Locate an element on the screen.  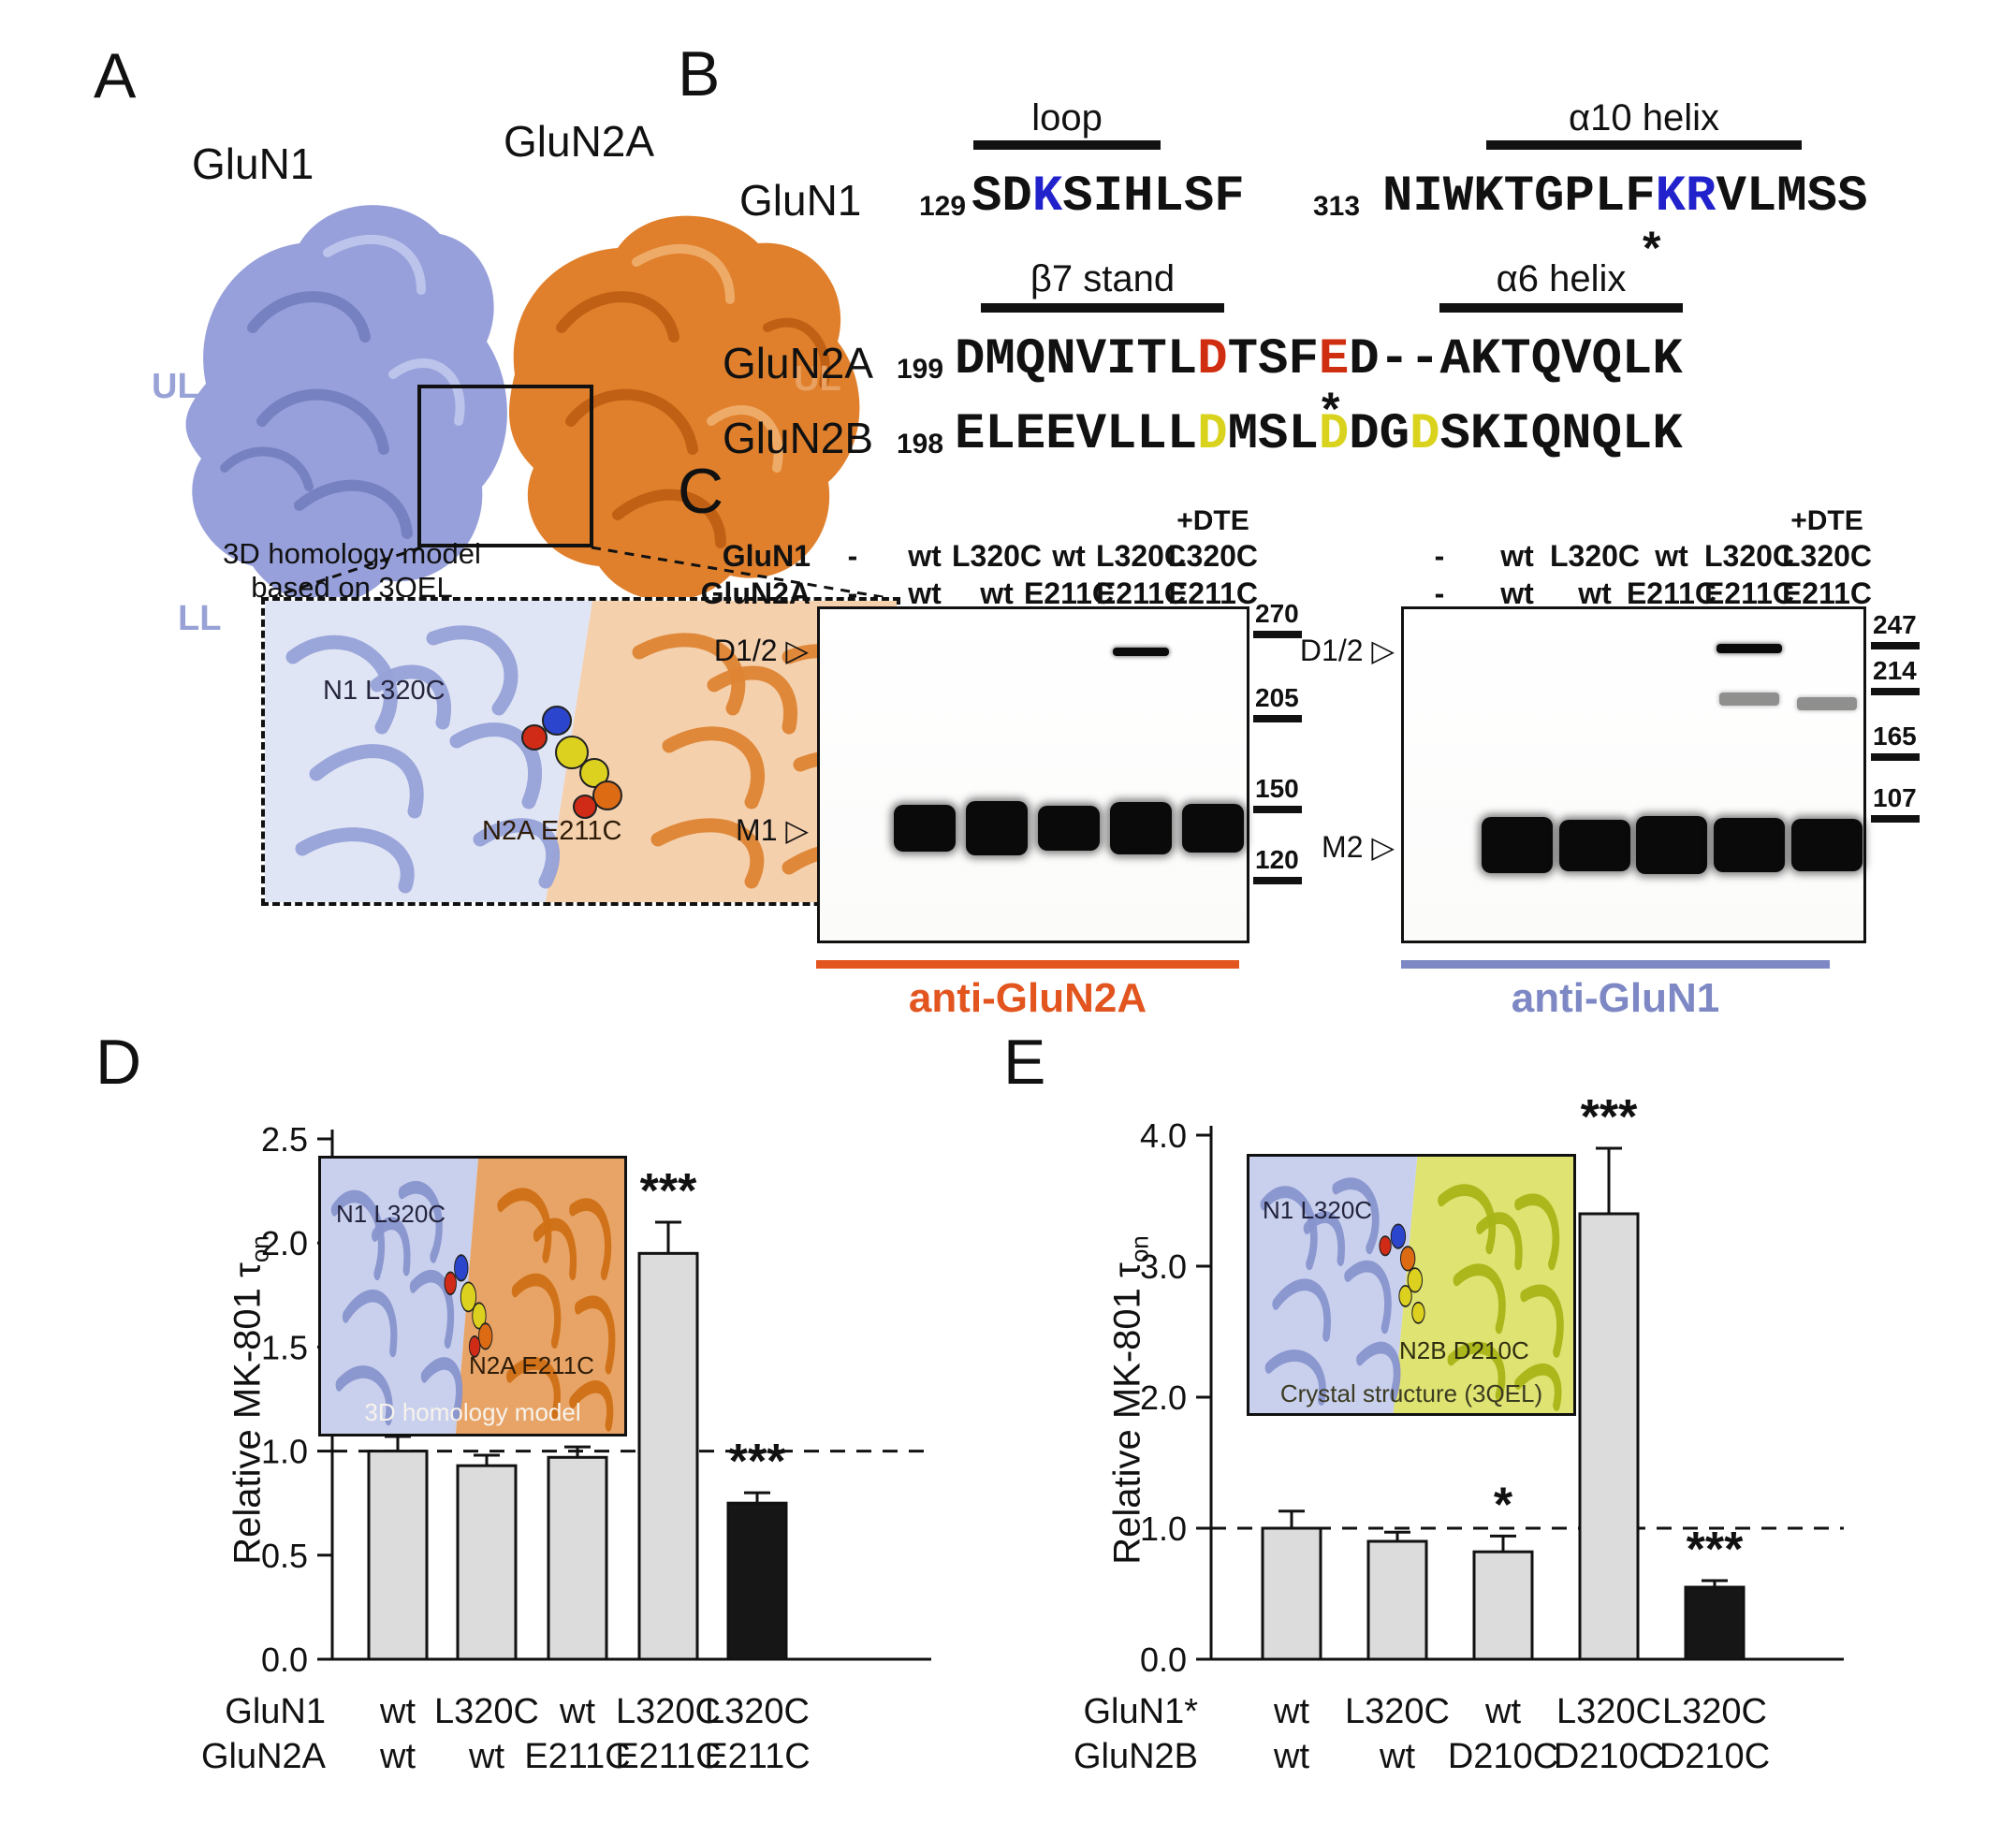
chart-e-inset-residue2: N2B D210C is located at coordinates (1464, 1350).